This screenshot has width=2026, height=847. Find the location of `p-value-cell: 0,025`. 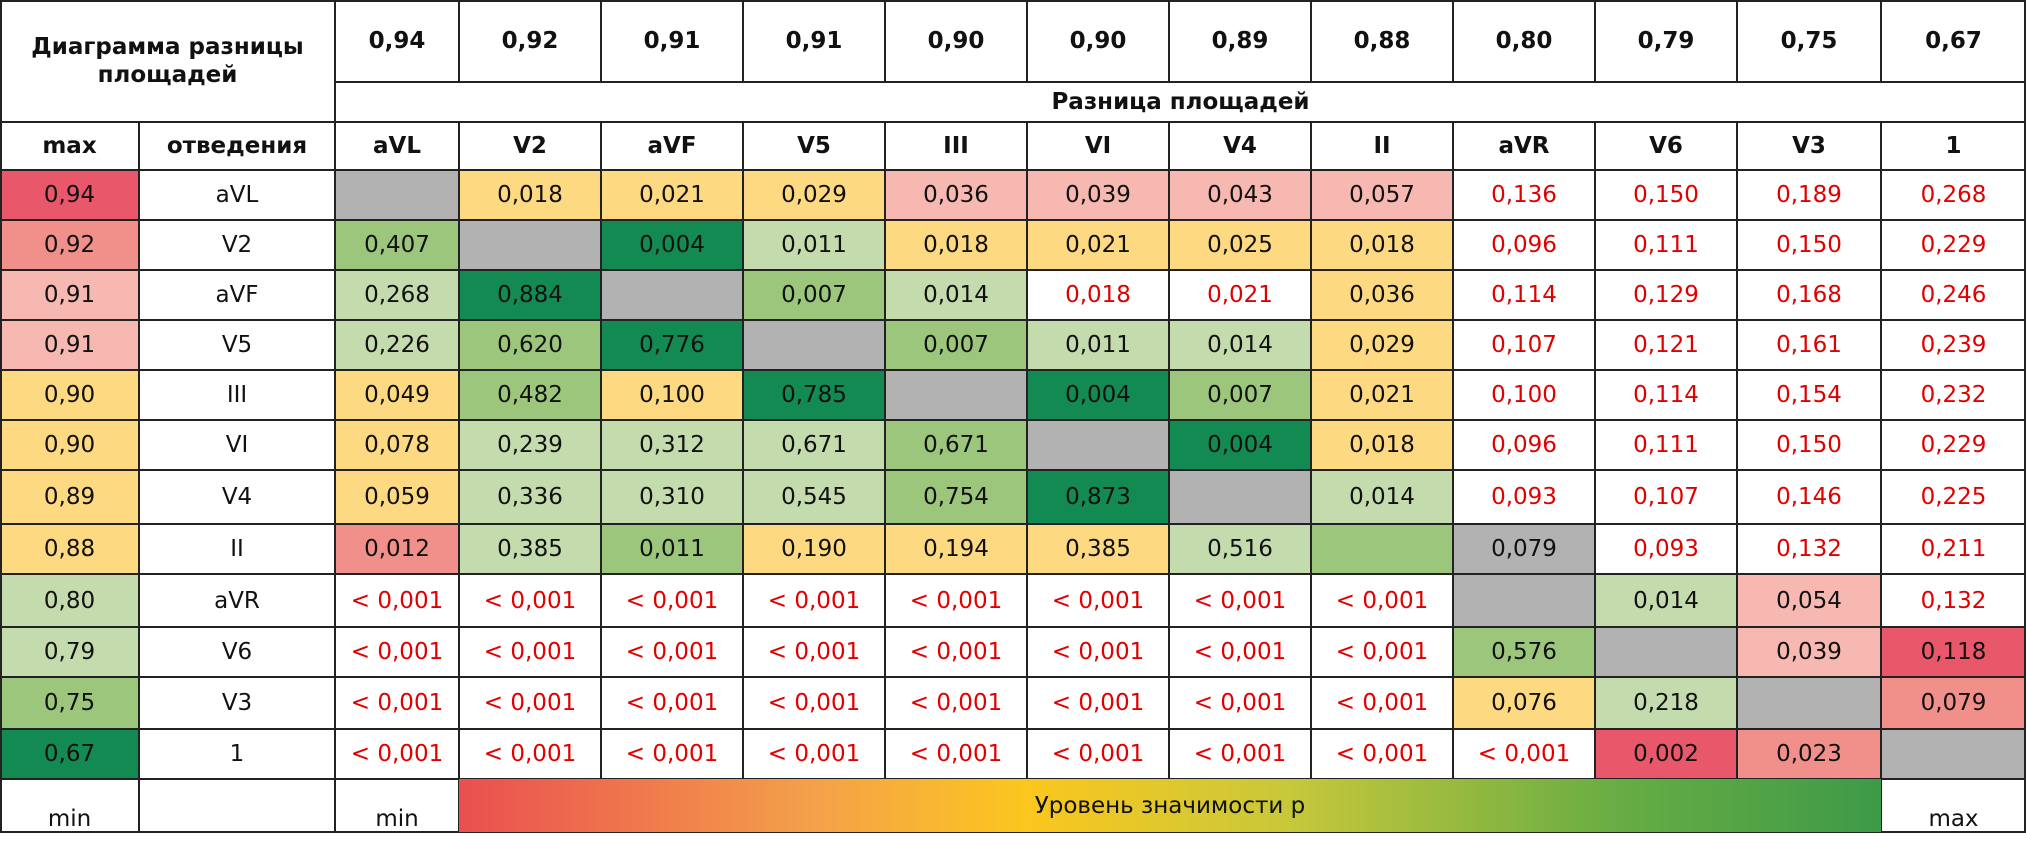

p-value-cell: 0,025 is located at coordinates (1240, 245).